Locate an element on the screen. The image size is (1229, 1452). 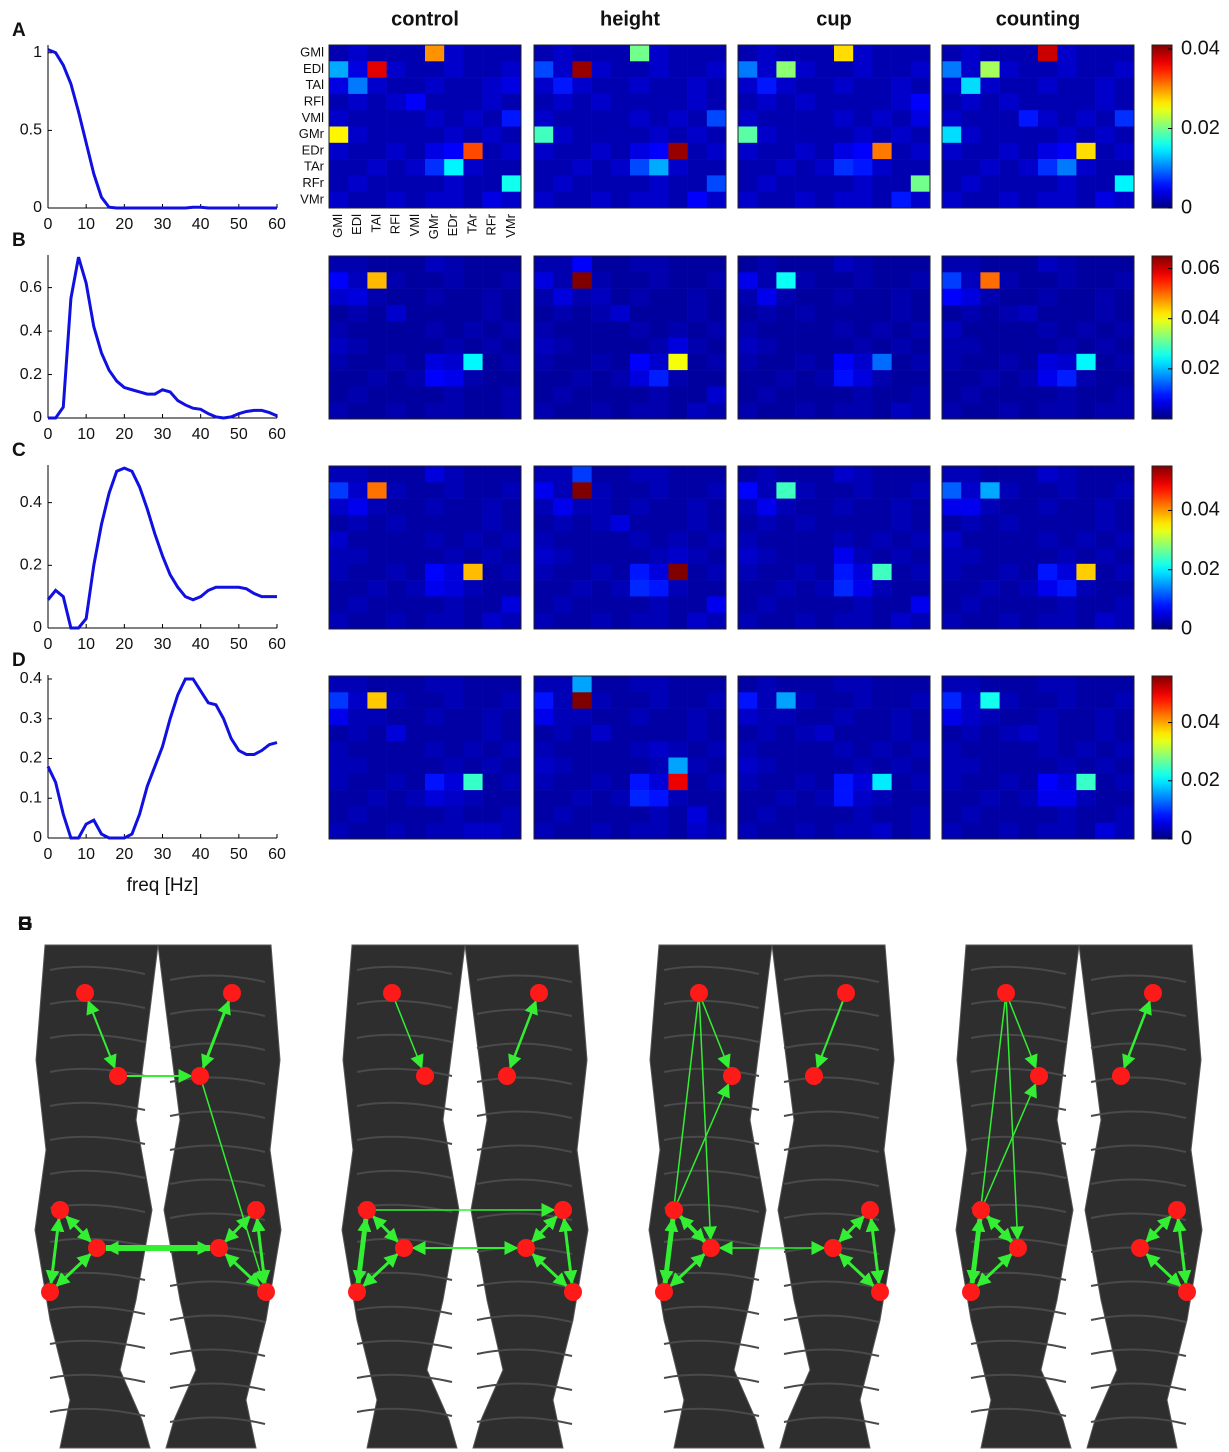
x-tick-label: 40 is located at coordinates (201, 224).